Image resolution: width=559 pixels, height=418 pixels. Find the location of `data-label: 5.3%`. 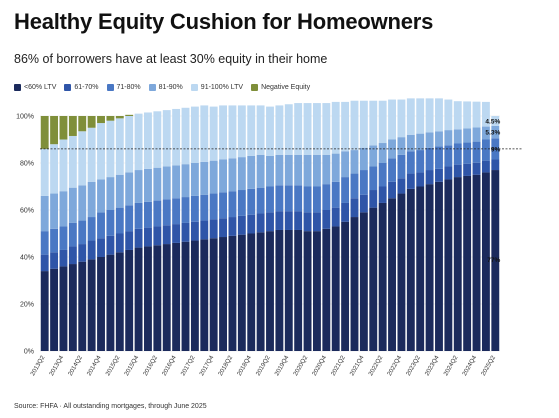

data-label: 5.3% is located at coordinates (492, 133).